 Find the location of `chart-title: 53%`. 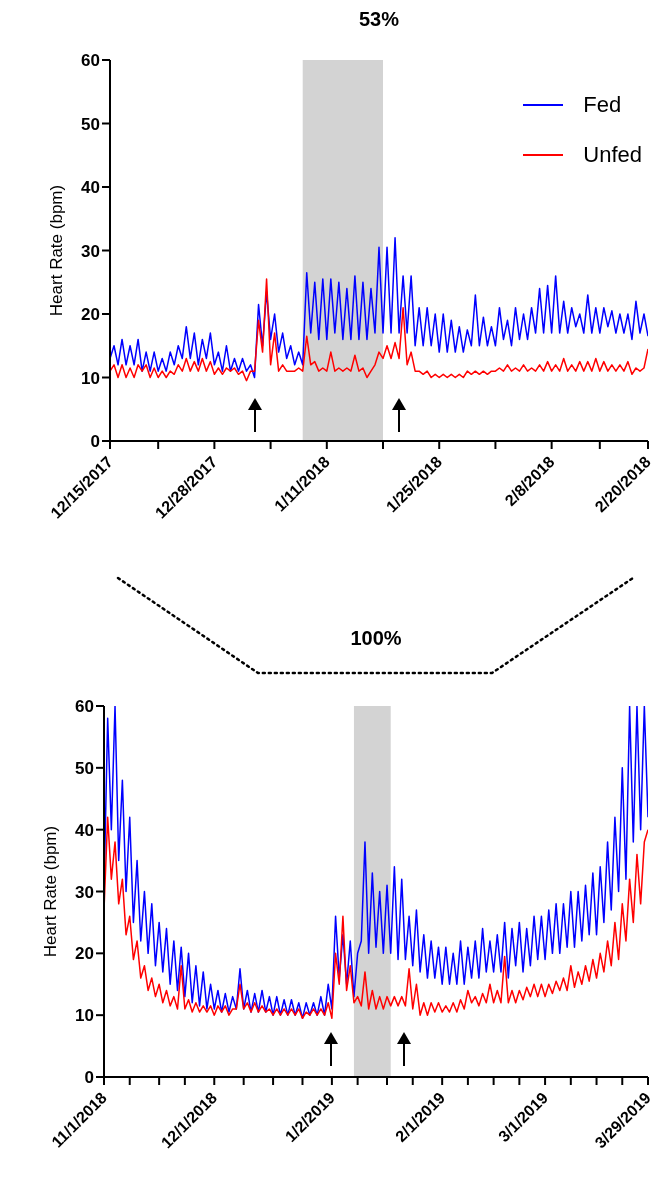

chart-title: 53% is located at coordinates (379, 19).